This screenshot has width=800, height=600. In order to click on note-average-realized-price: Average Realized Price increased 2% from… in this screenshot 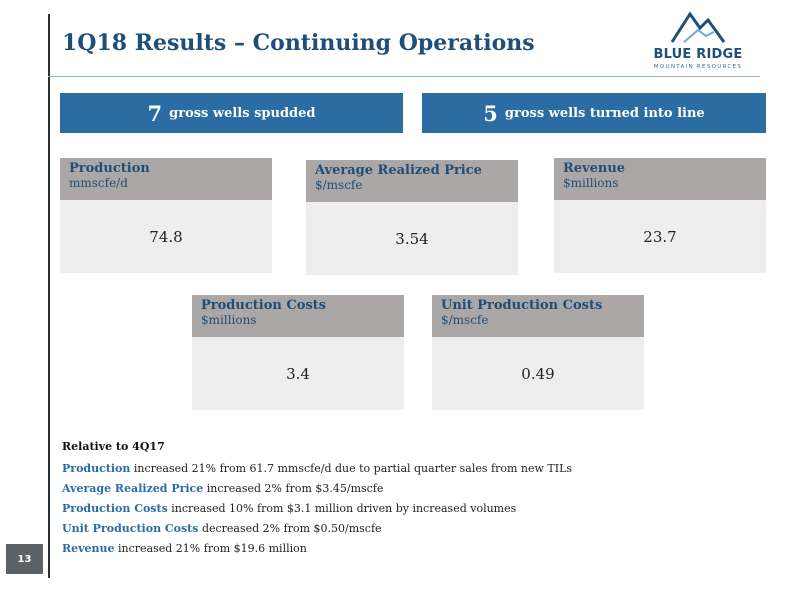, I will do `click(412, 489)`.